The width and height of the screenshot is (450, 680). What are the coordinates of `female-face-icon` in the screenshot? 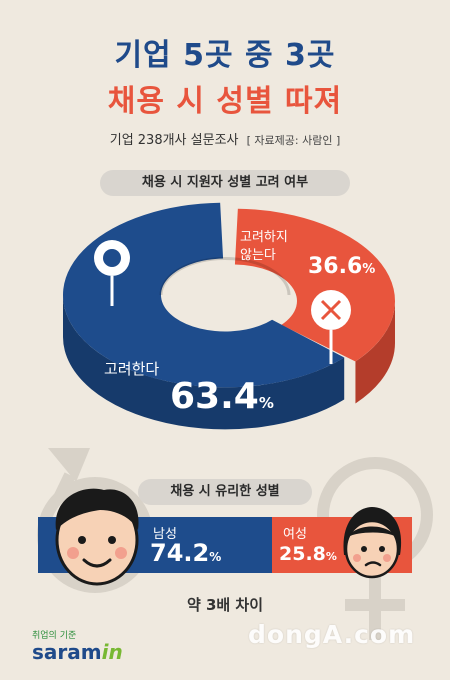 It's located at (372, 543).